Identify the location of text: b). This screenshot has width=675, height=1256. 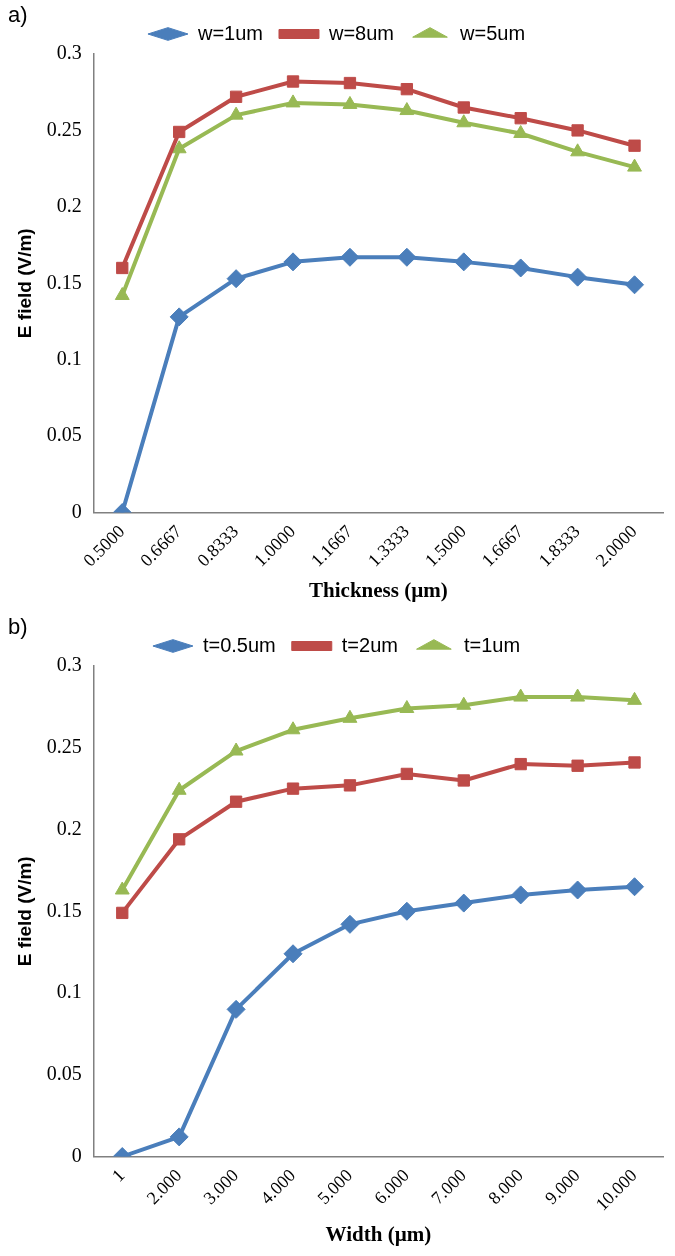
(18, 627).